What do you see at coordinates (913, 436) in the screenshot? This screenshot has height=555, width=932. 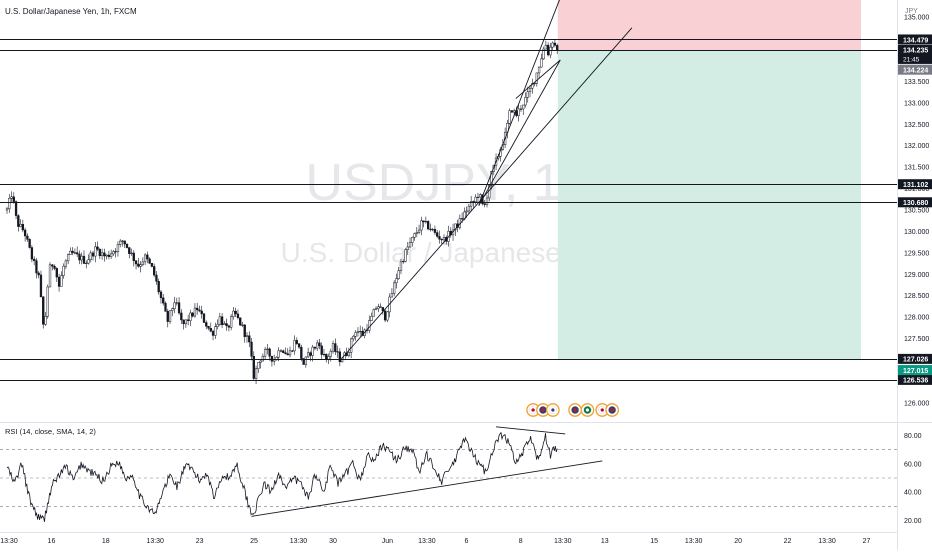 I see `rsi-tick-label: 80.00` at bounding box center [913, 436].